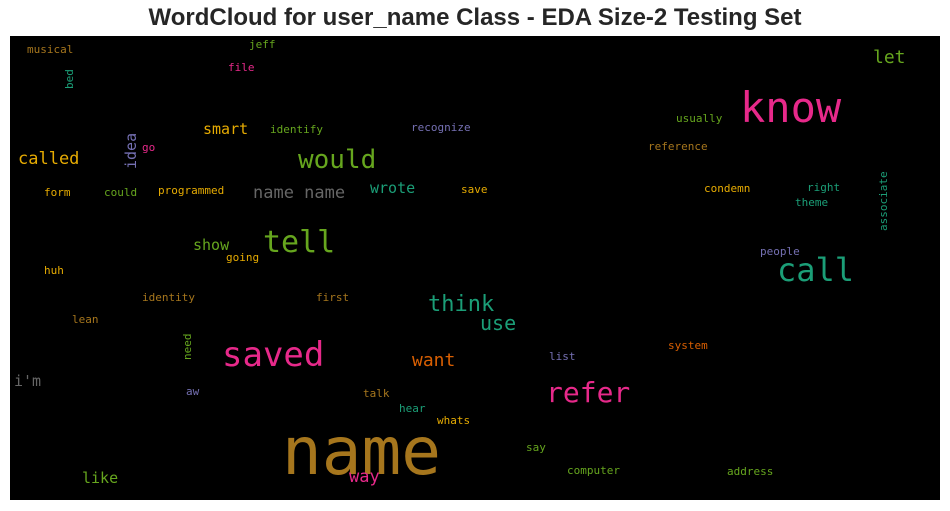  I want to click on word-first: first, so click(332, 297).